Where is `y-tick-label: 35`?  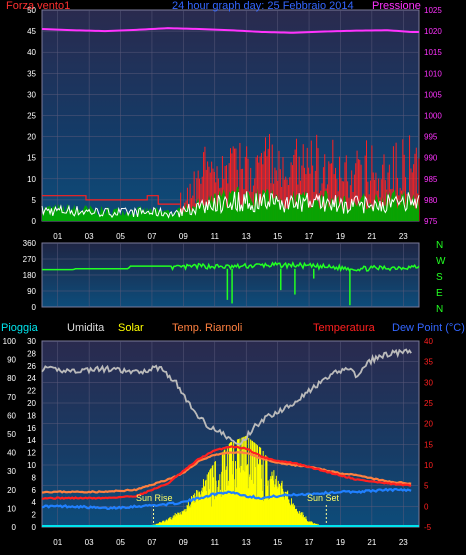 y-tick-label: 35 is located at coordinates (31, 73).